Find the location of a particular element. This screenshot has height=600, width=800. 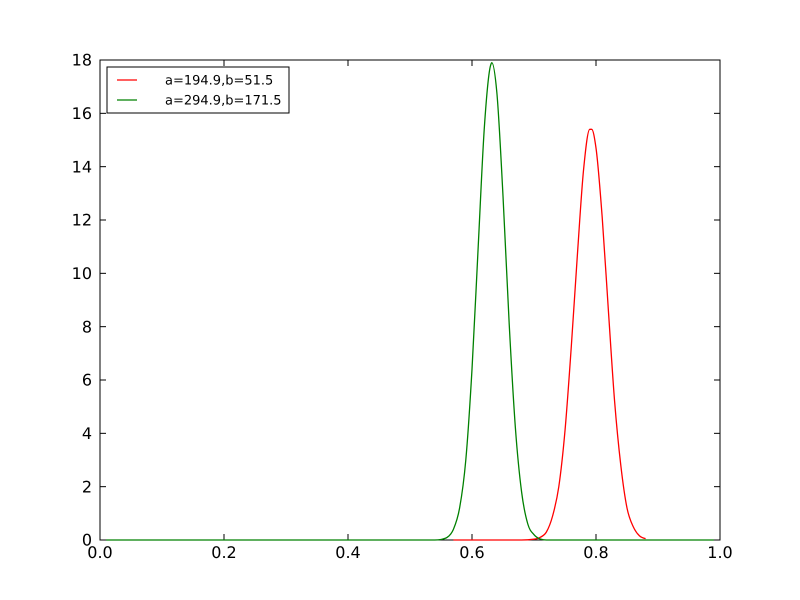

y-tick-label: 4 is located at coordinates (87, 433).